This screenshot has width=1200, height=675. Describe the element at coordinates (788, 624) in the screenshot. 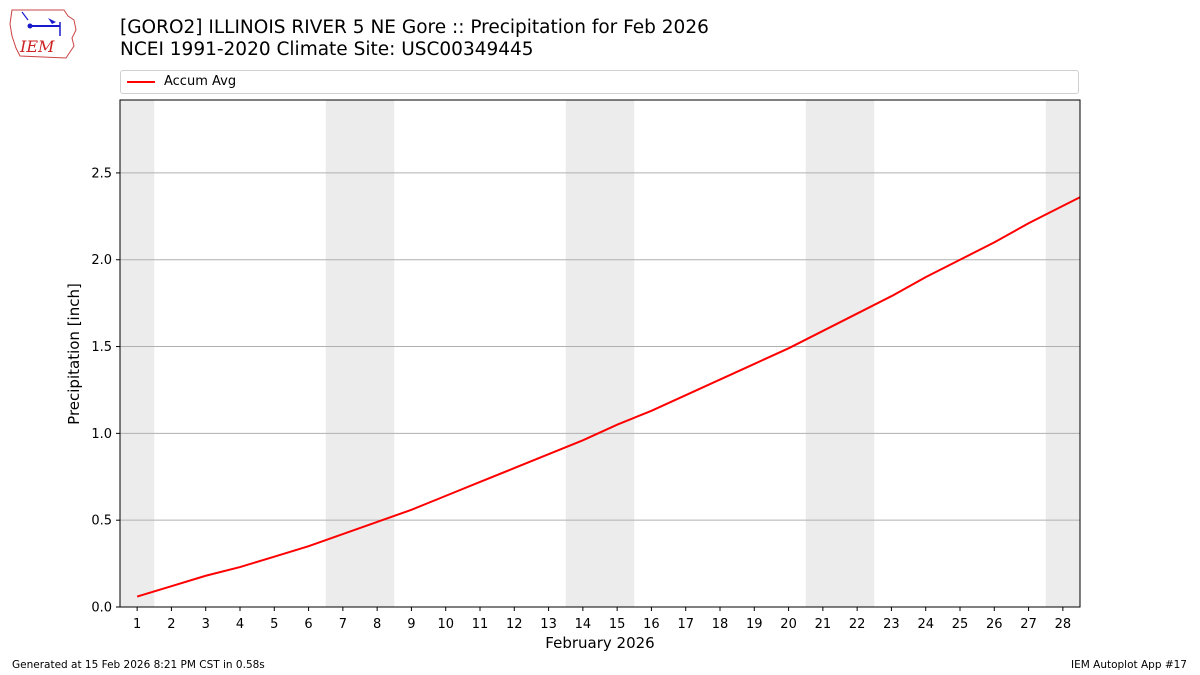

I see `x-tick-label: 20` at that location.